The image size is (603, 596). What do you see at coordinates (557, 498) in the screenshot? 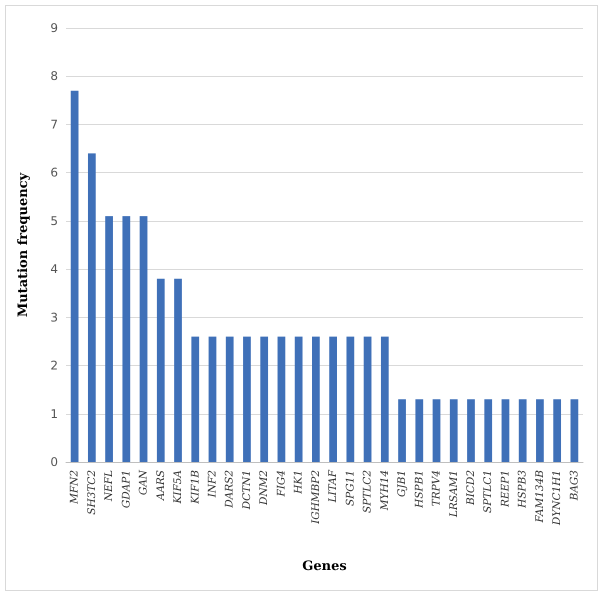
I see `x-tick-label: DYNC1H1` at bounding box center [557, 498].